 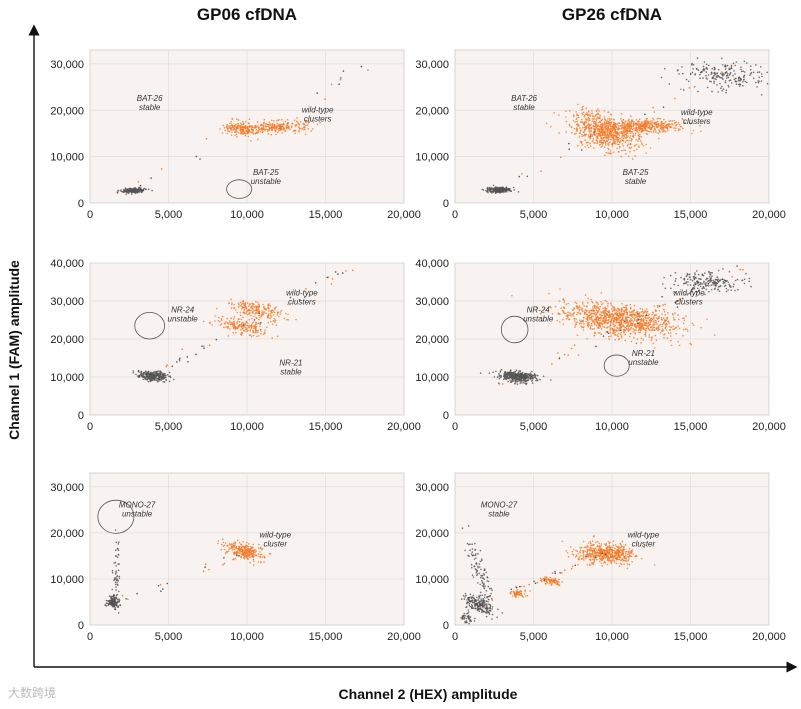 What do you see at coordinates (67, 302) in the screenshot?
I see `y-tick-label: 30,000` at bounding box center [67, 302].